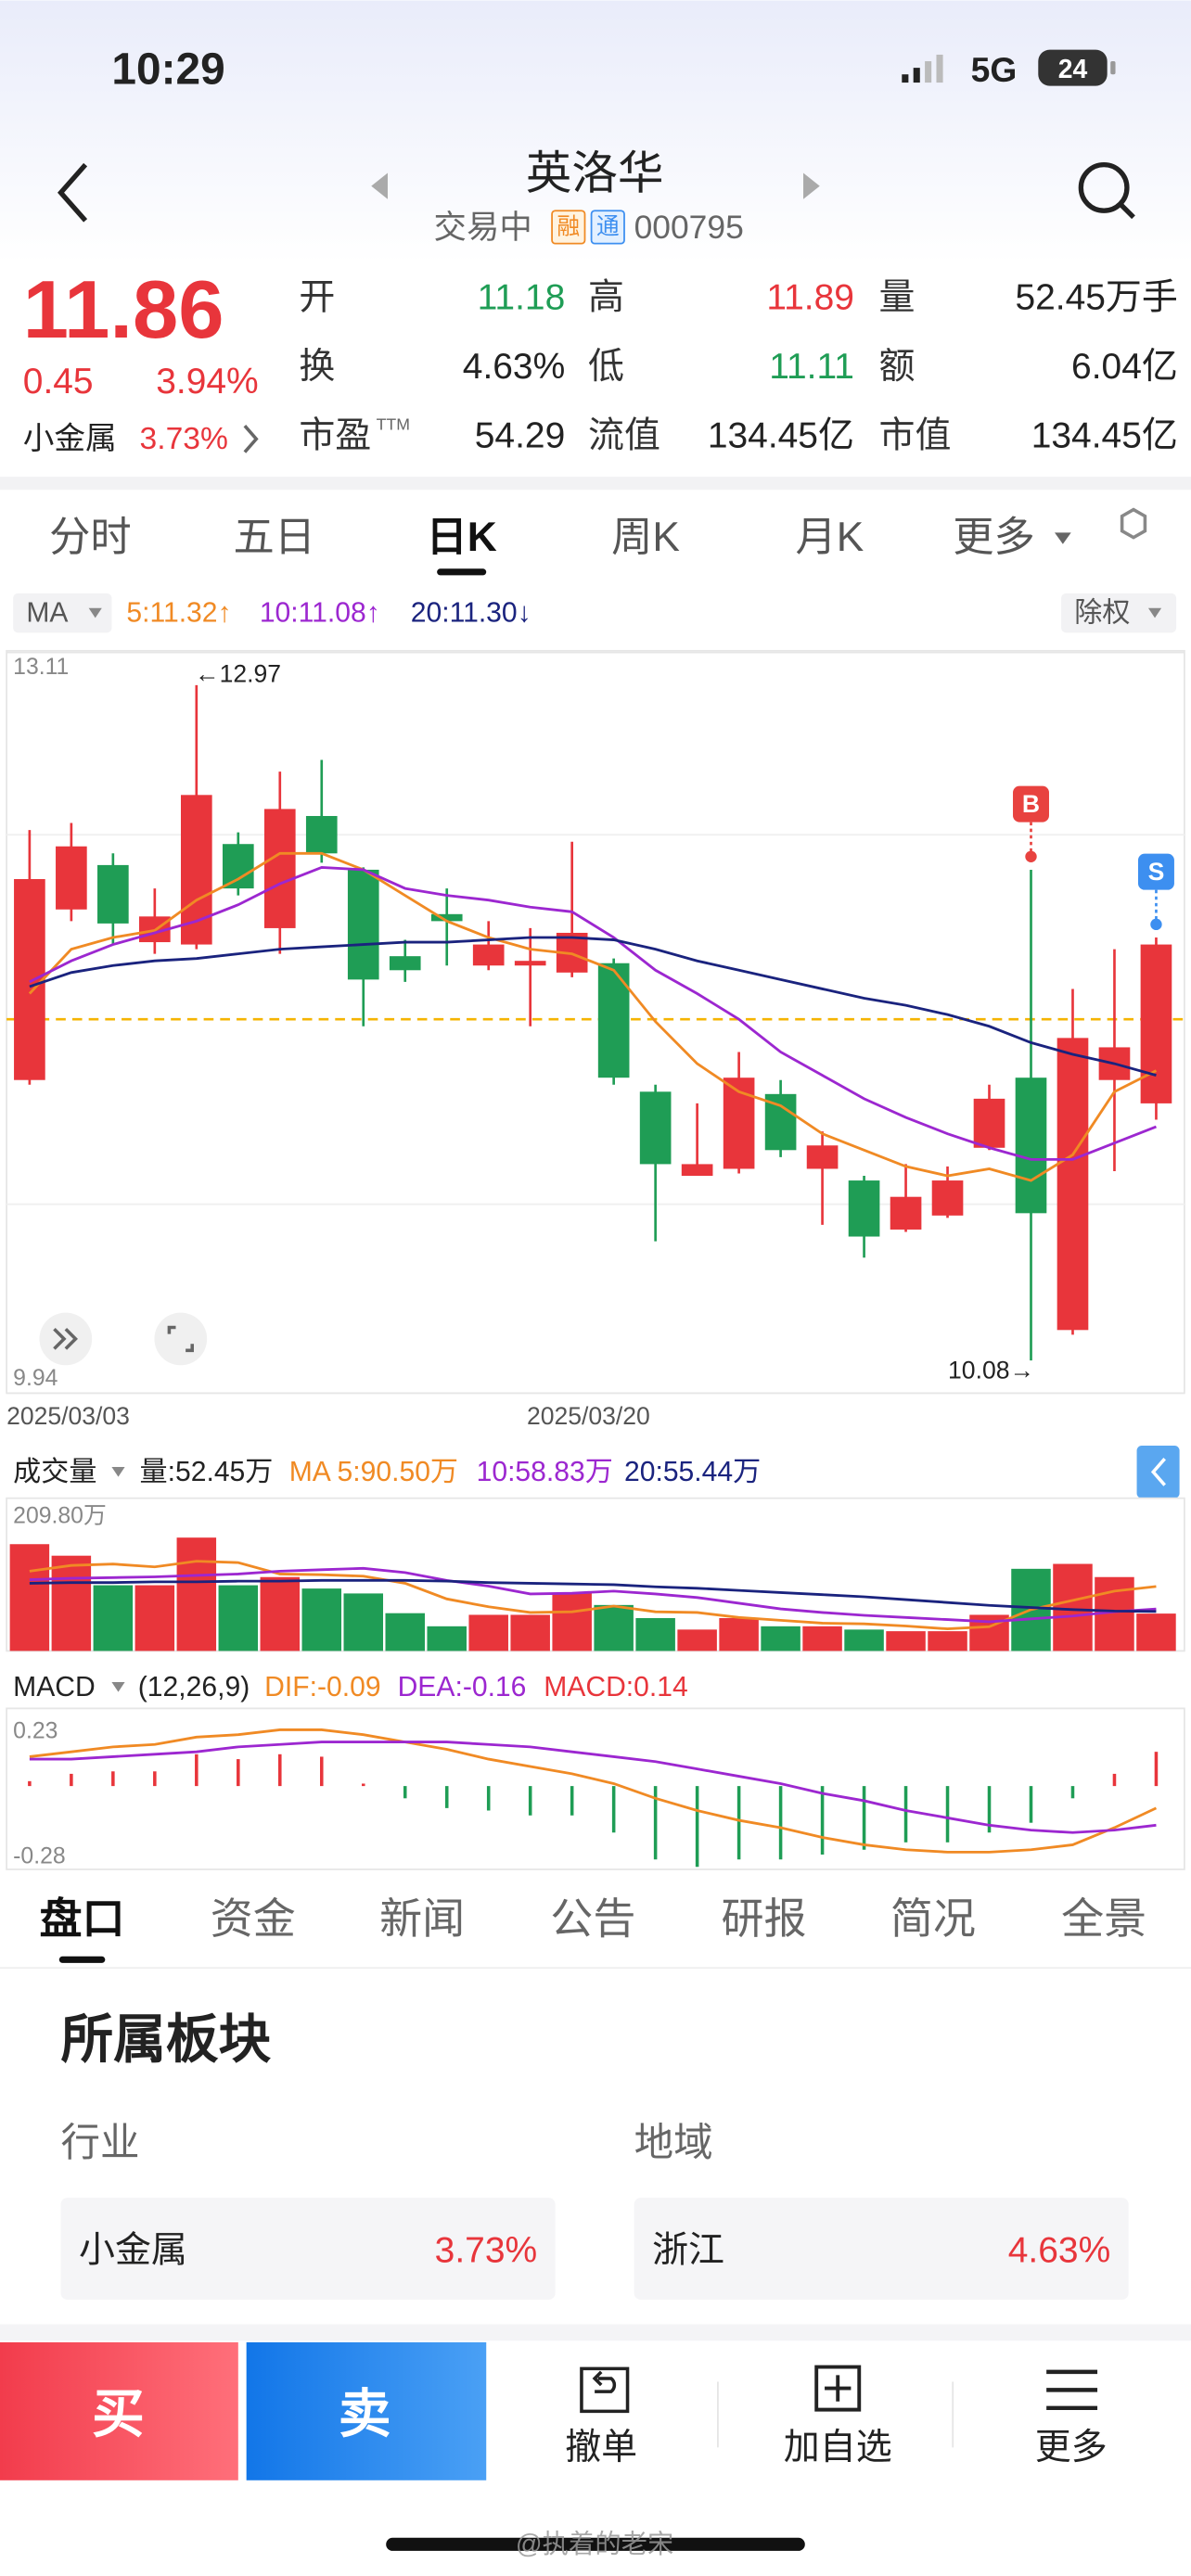  I want to click on sector-name: 小金属, so click(133, 2250).